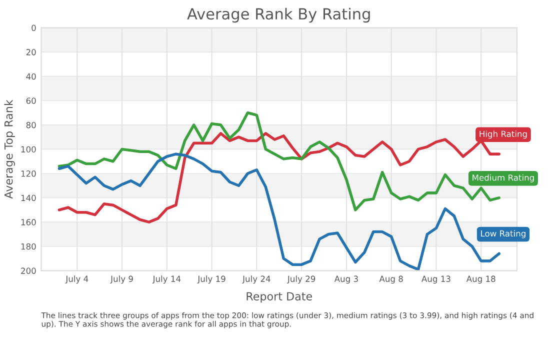 The width and height of the screenshot is (550, 347). What do you see at coordinates (76, 280) in the screenshot?
I see `x-tick-label: July 4` at bounding box center [76, 280].